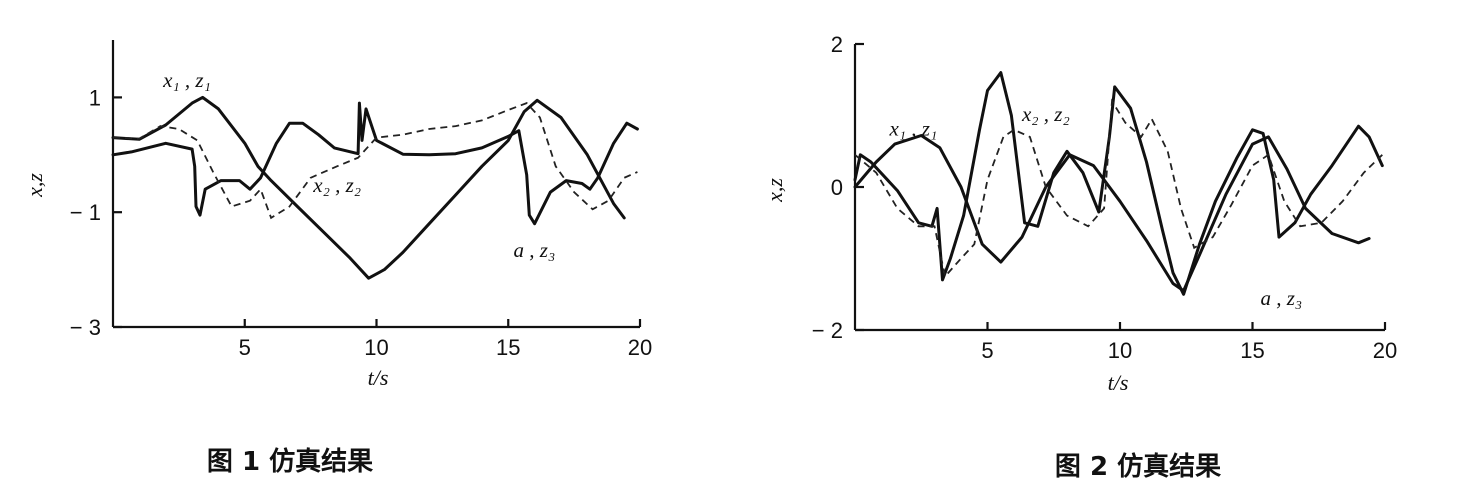 Image resolution: width=1480 pixels, height=497 pixels. I want to click on y-tick-label: 2, so click(837, 44).